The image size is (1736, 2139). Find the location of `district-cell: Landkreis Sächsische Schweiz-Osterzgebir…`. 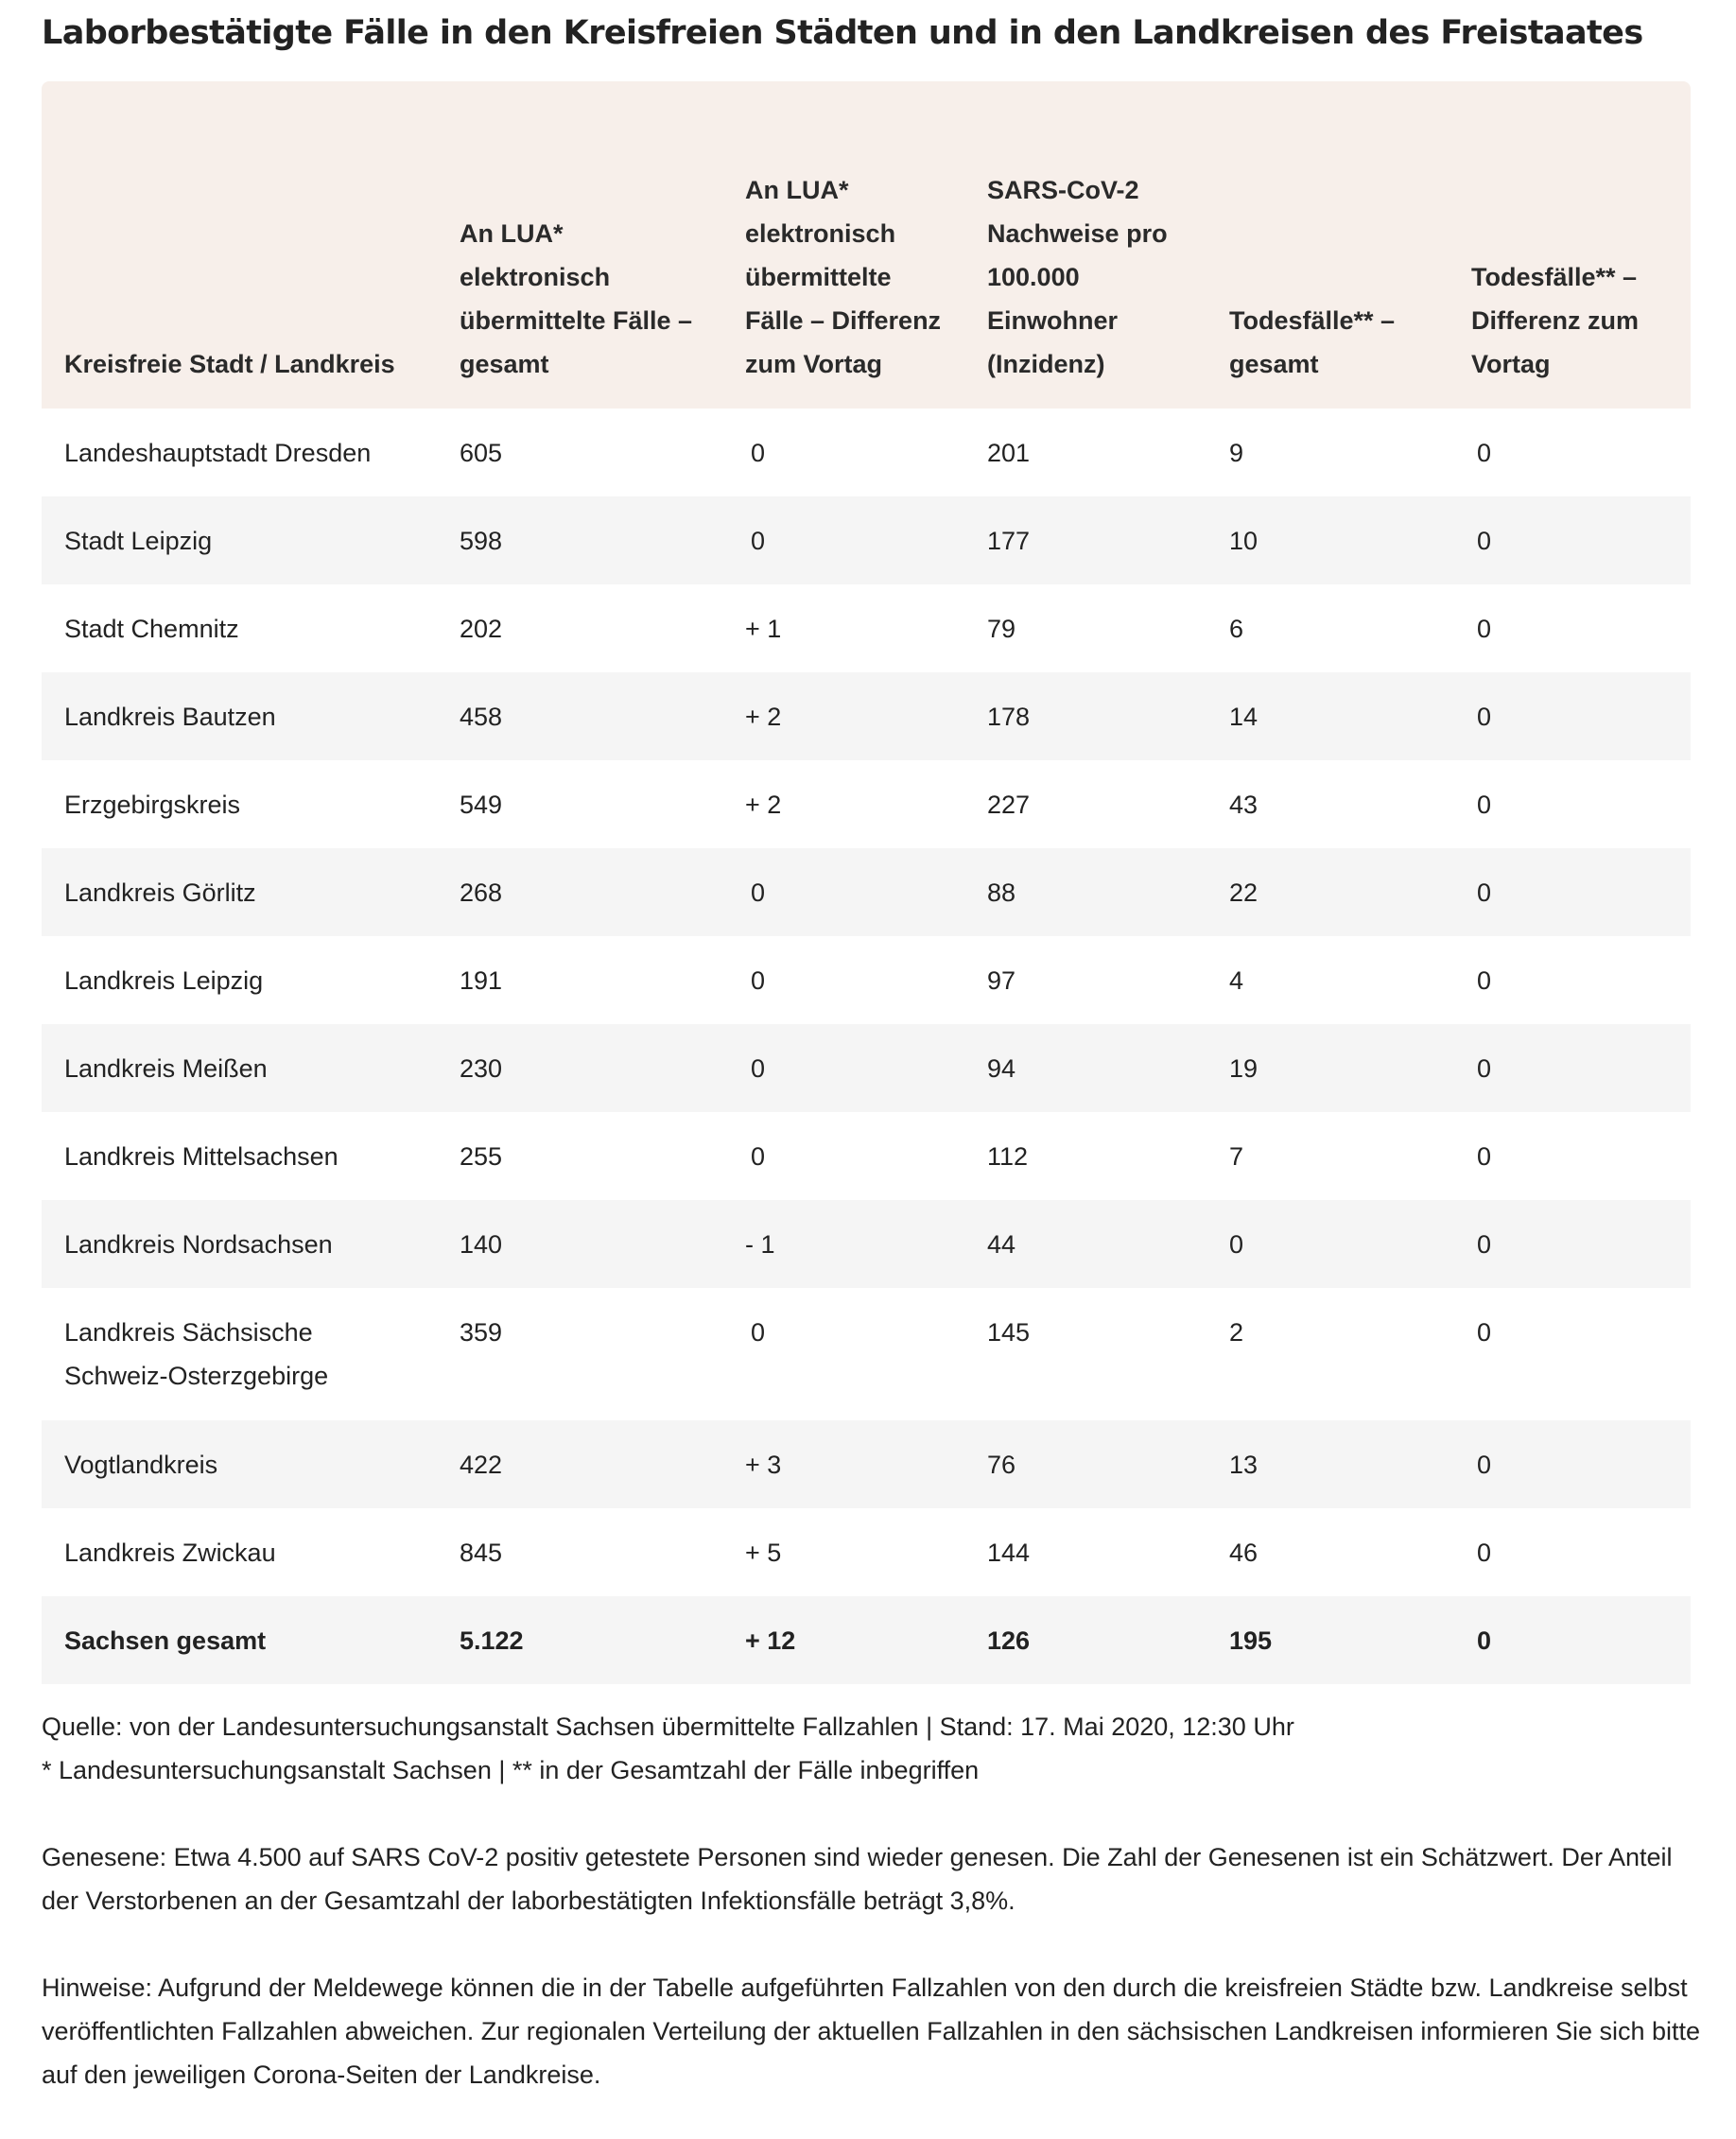

district-cell: Landkreis Sächsische Schweiz-Osterzgebir… is located at coordinates (196, 1354).